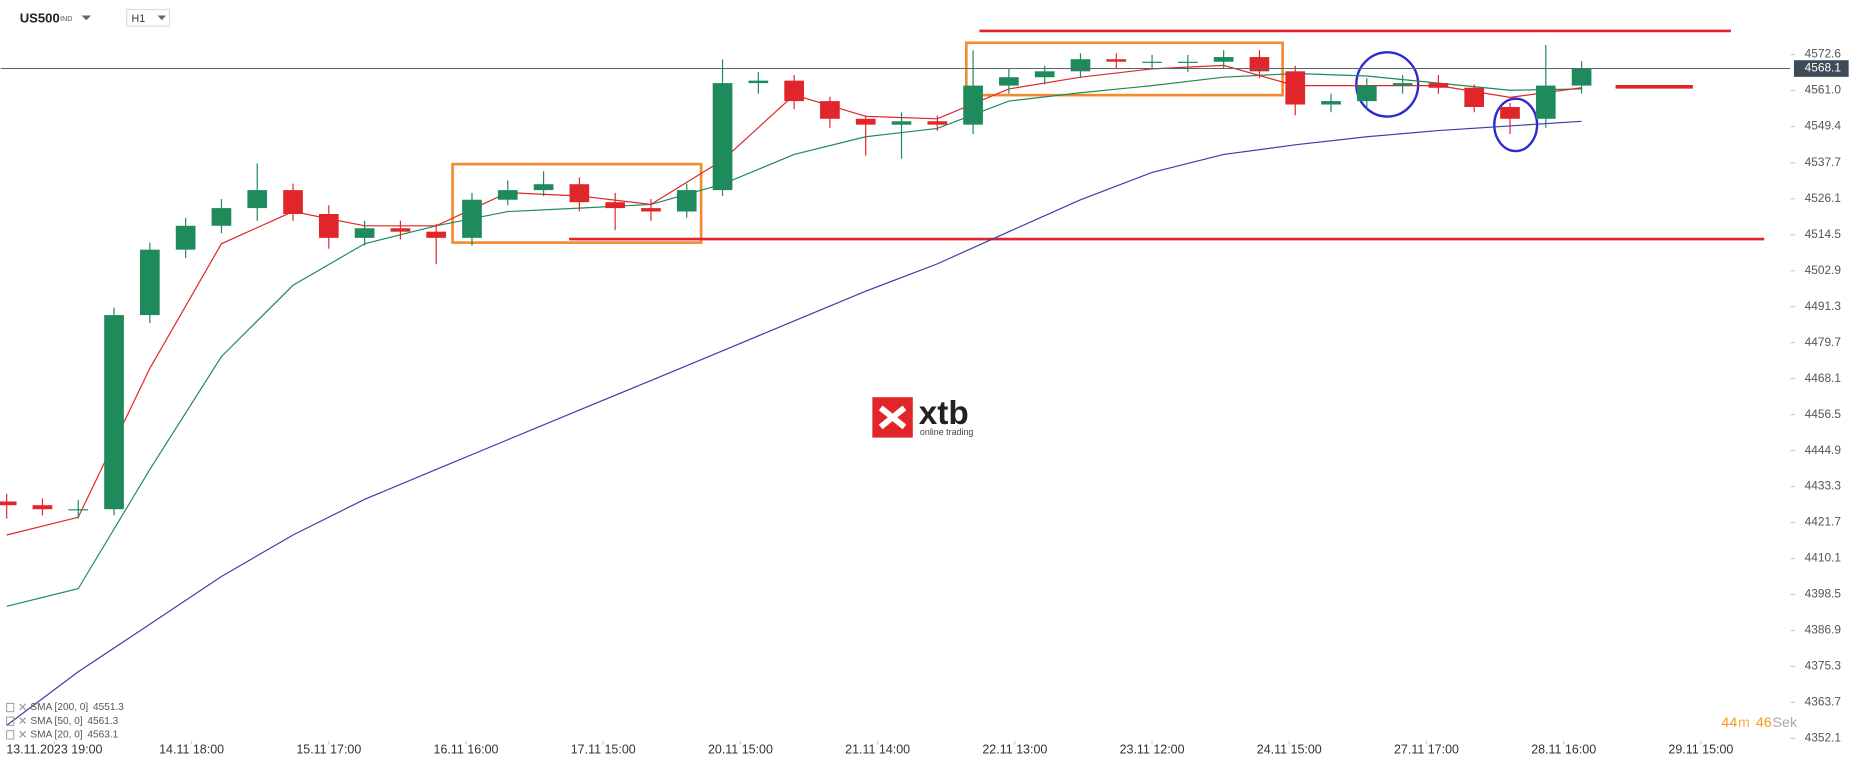 The image size is (1866, 767). I want to click on timer-minutes-unit: m, so click(1744, 723).